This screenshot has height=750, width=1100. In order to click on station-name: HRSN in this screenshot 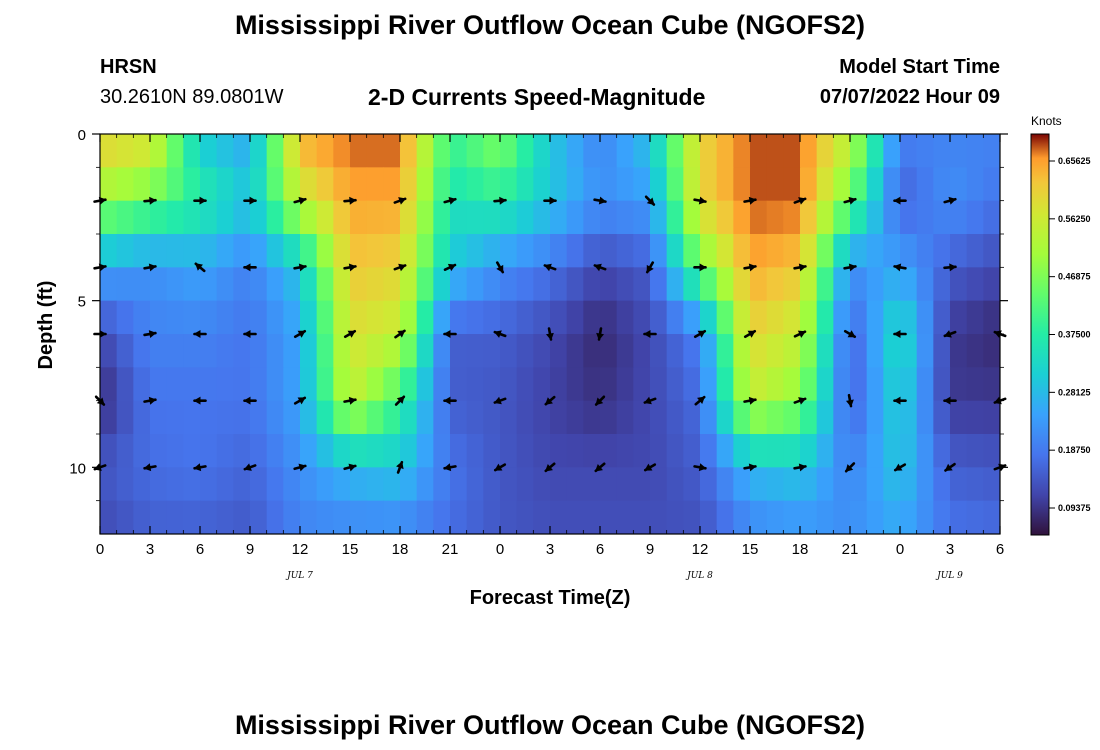, I will do `click(128, 67)`.